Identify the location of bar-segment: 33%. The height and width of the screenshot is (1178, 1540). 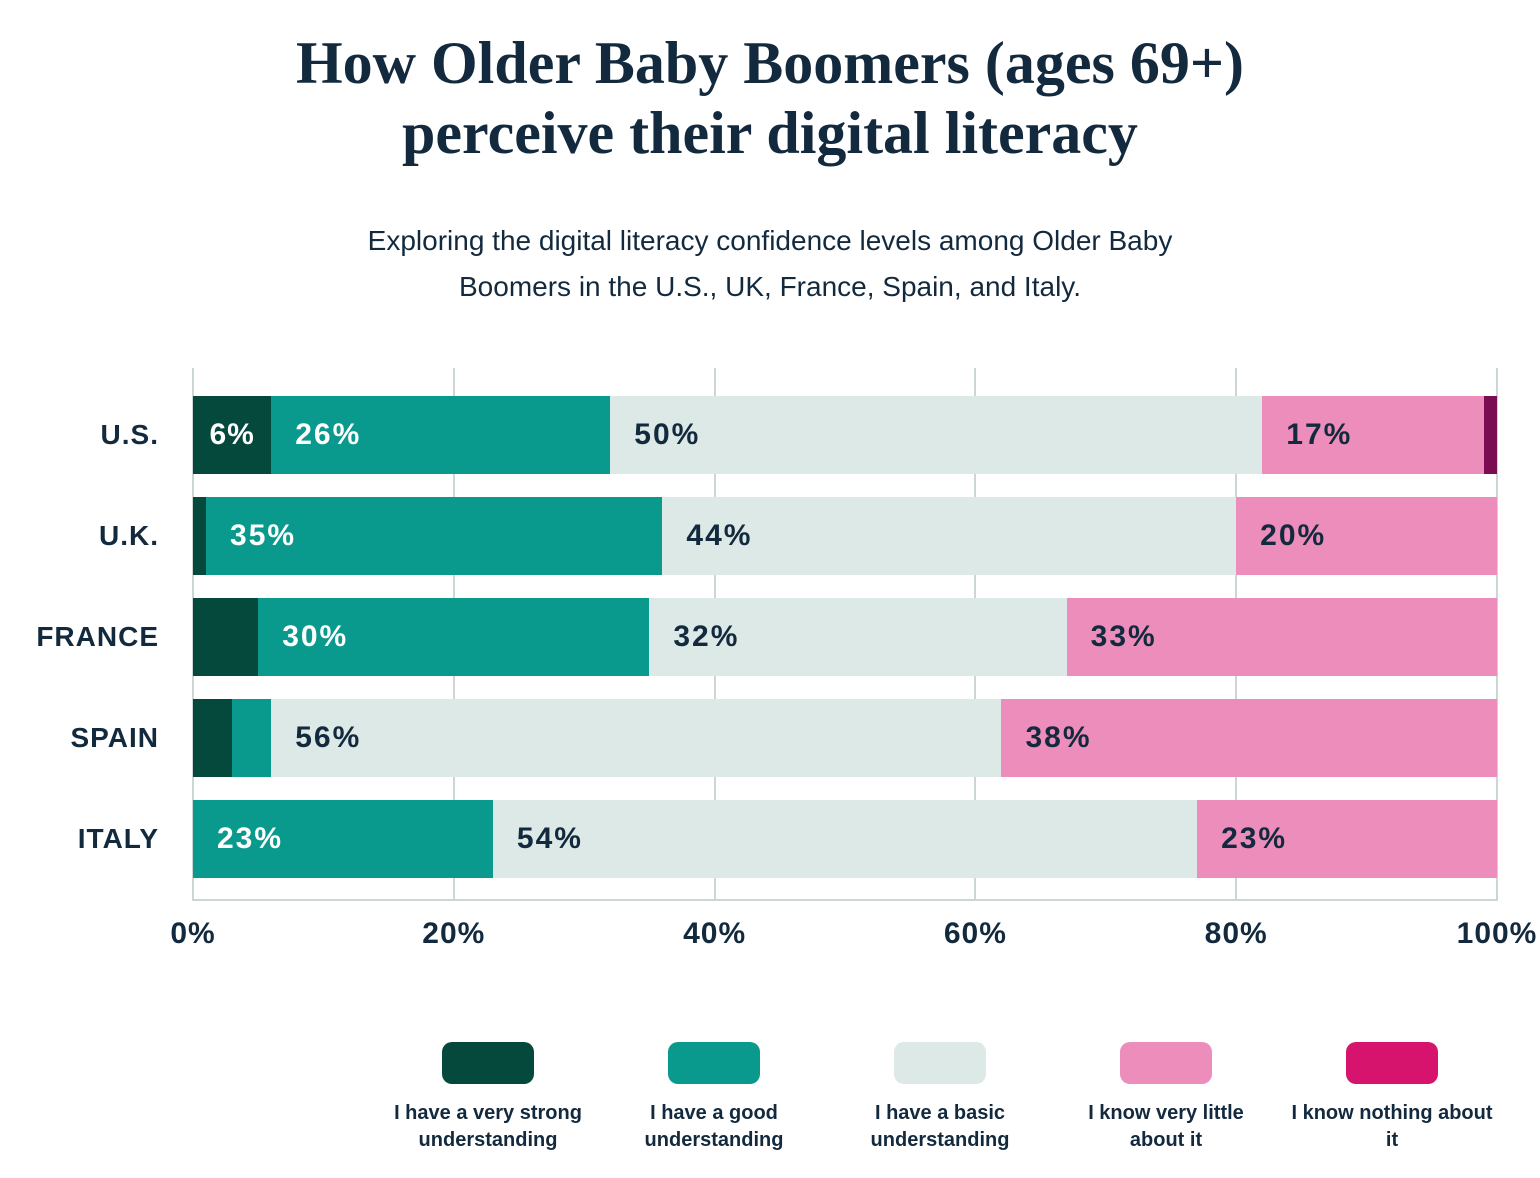
(1281, 637).